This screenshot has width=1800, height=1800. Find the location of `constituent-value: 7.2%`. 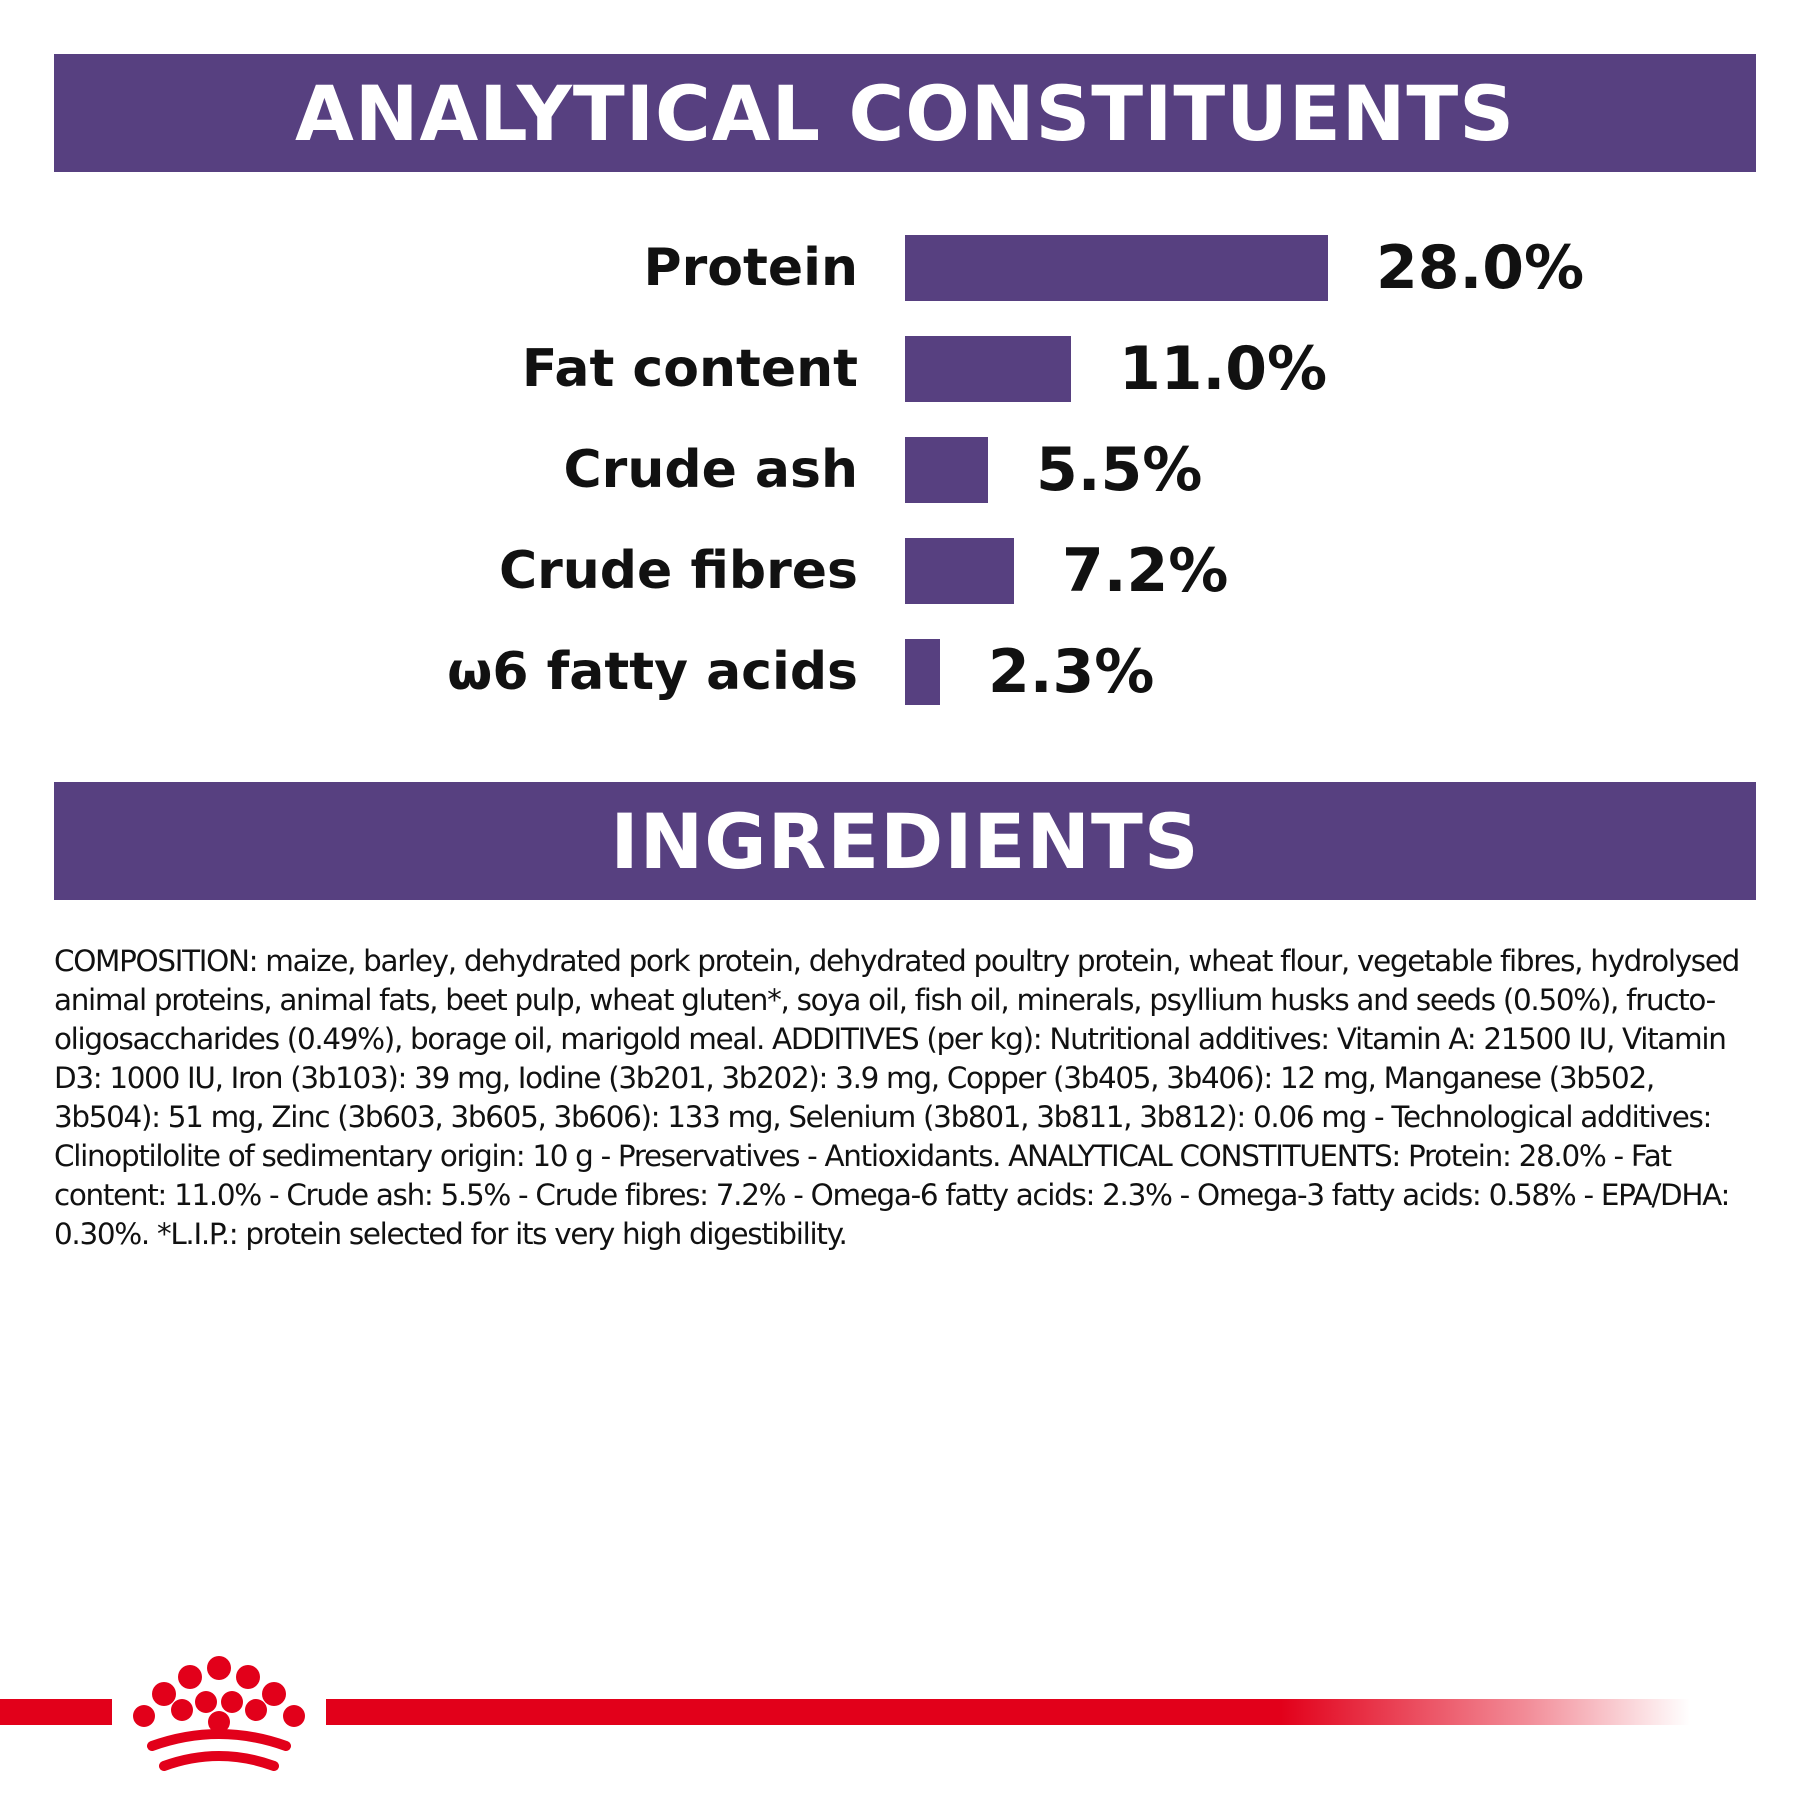

constituent-value: 7.2% is located at coordinates (1145, 571).